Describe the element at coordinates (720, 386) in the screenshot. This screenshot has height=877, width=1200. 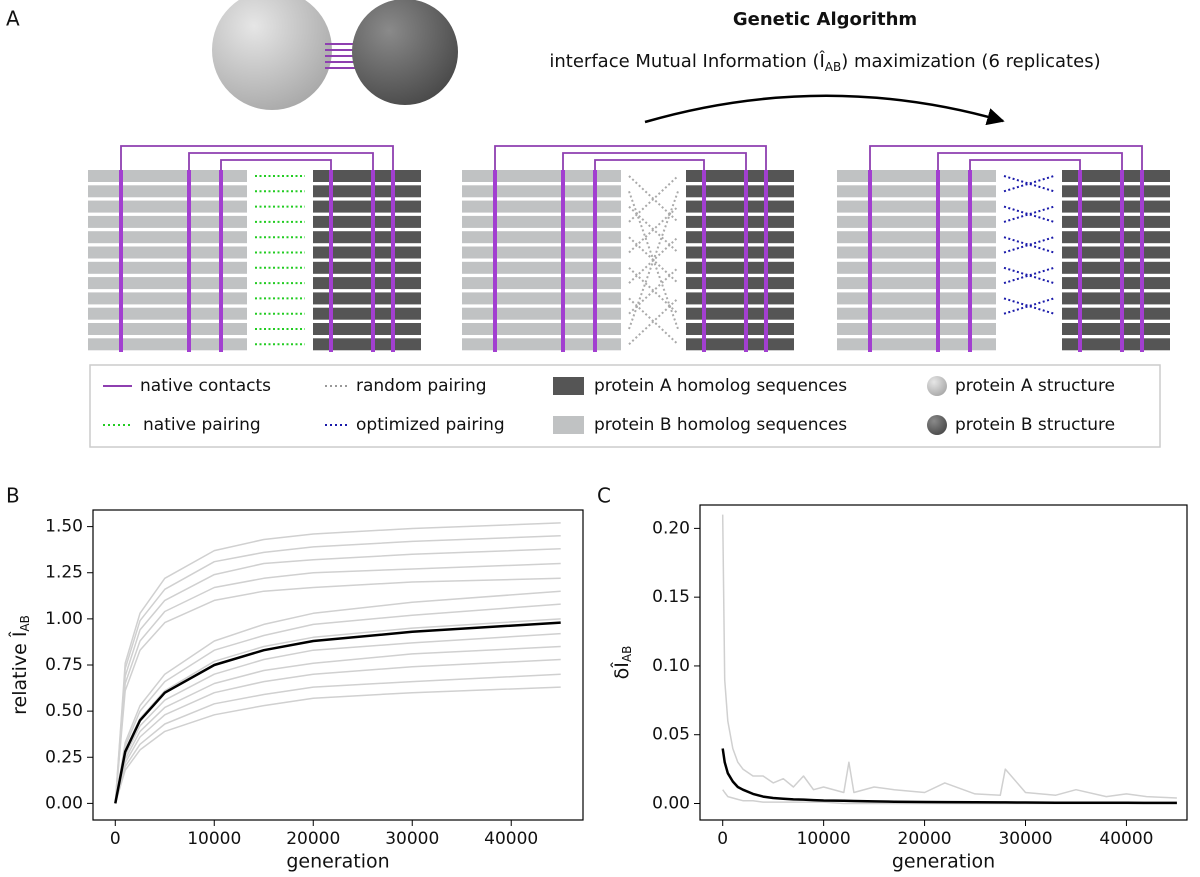
I see `legend-text: protein A homolog sequences` at that location.